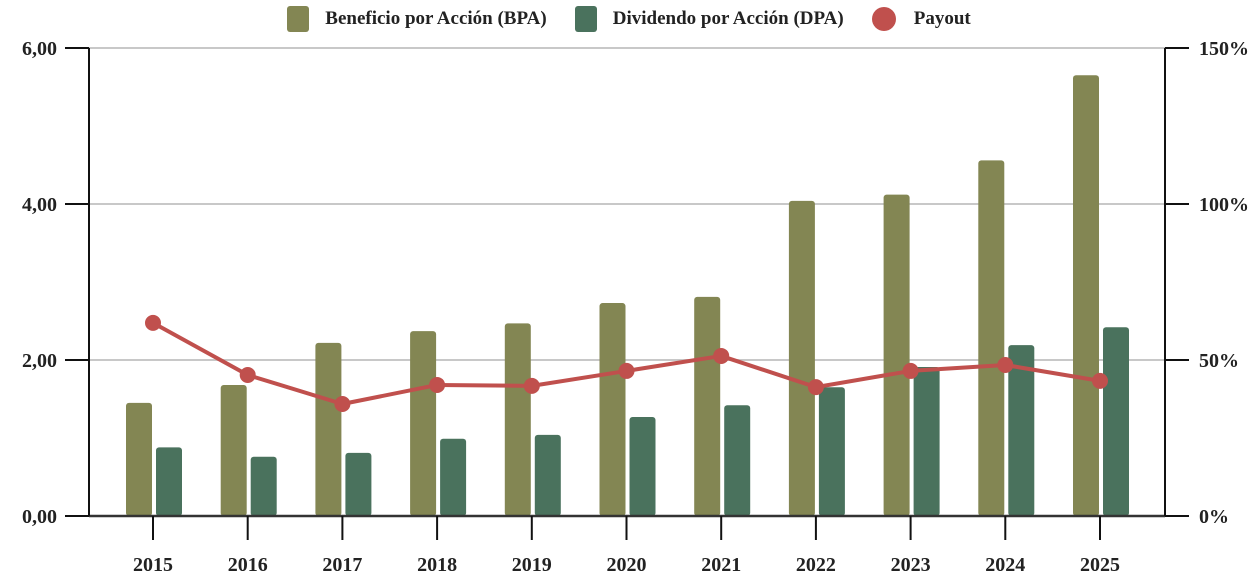 The height and width of the screenshot is (582, 1258). What do you see at coordinates (911, 565) in the screenshot?
I see `x-tick-label: 2023` at bounding box center [911, 565].